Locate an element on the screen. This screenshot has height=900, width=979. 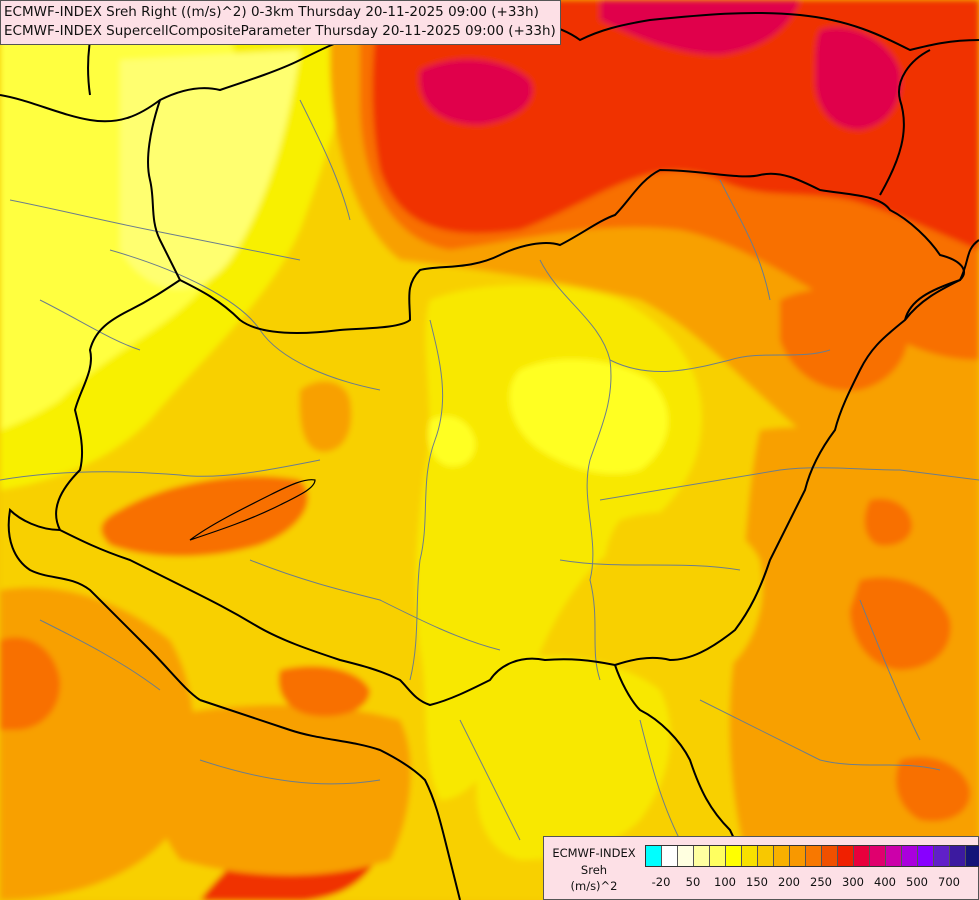
contour-crimson-n is located at coordinates (476, 92).